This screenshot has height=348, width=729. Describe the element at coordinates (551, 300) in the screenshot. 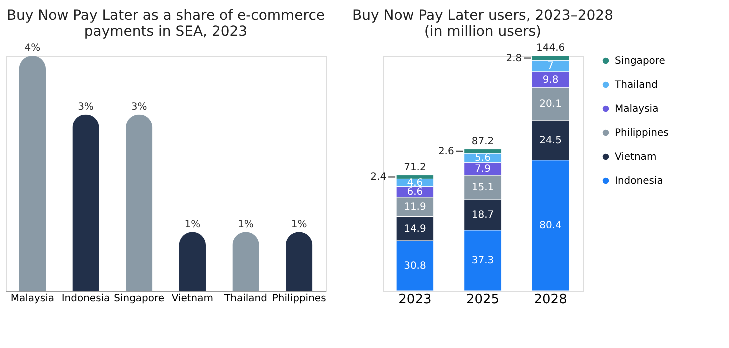

I see `x-tick-label: 2028` at that location.